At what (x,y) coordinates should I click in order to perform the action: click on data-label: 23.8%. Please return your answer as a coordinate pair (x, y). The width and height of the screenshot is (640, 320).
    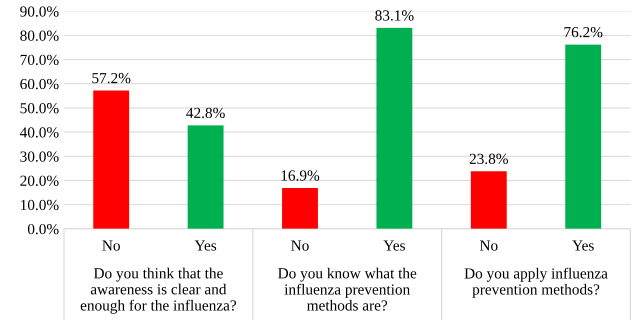
    Looking at the image, I should click on (489, 159).